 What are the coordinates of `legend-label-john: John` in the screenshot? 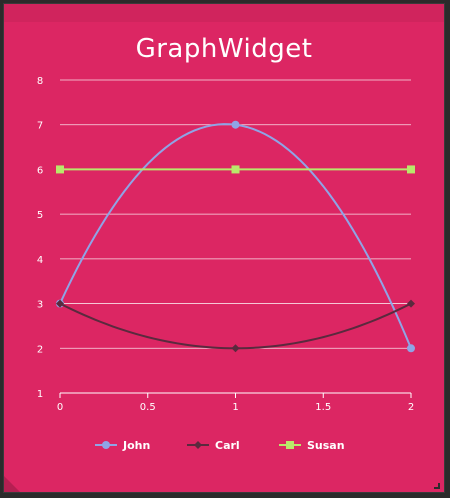 It's located at (136, 445).